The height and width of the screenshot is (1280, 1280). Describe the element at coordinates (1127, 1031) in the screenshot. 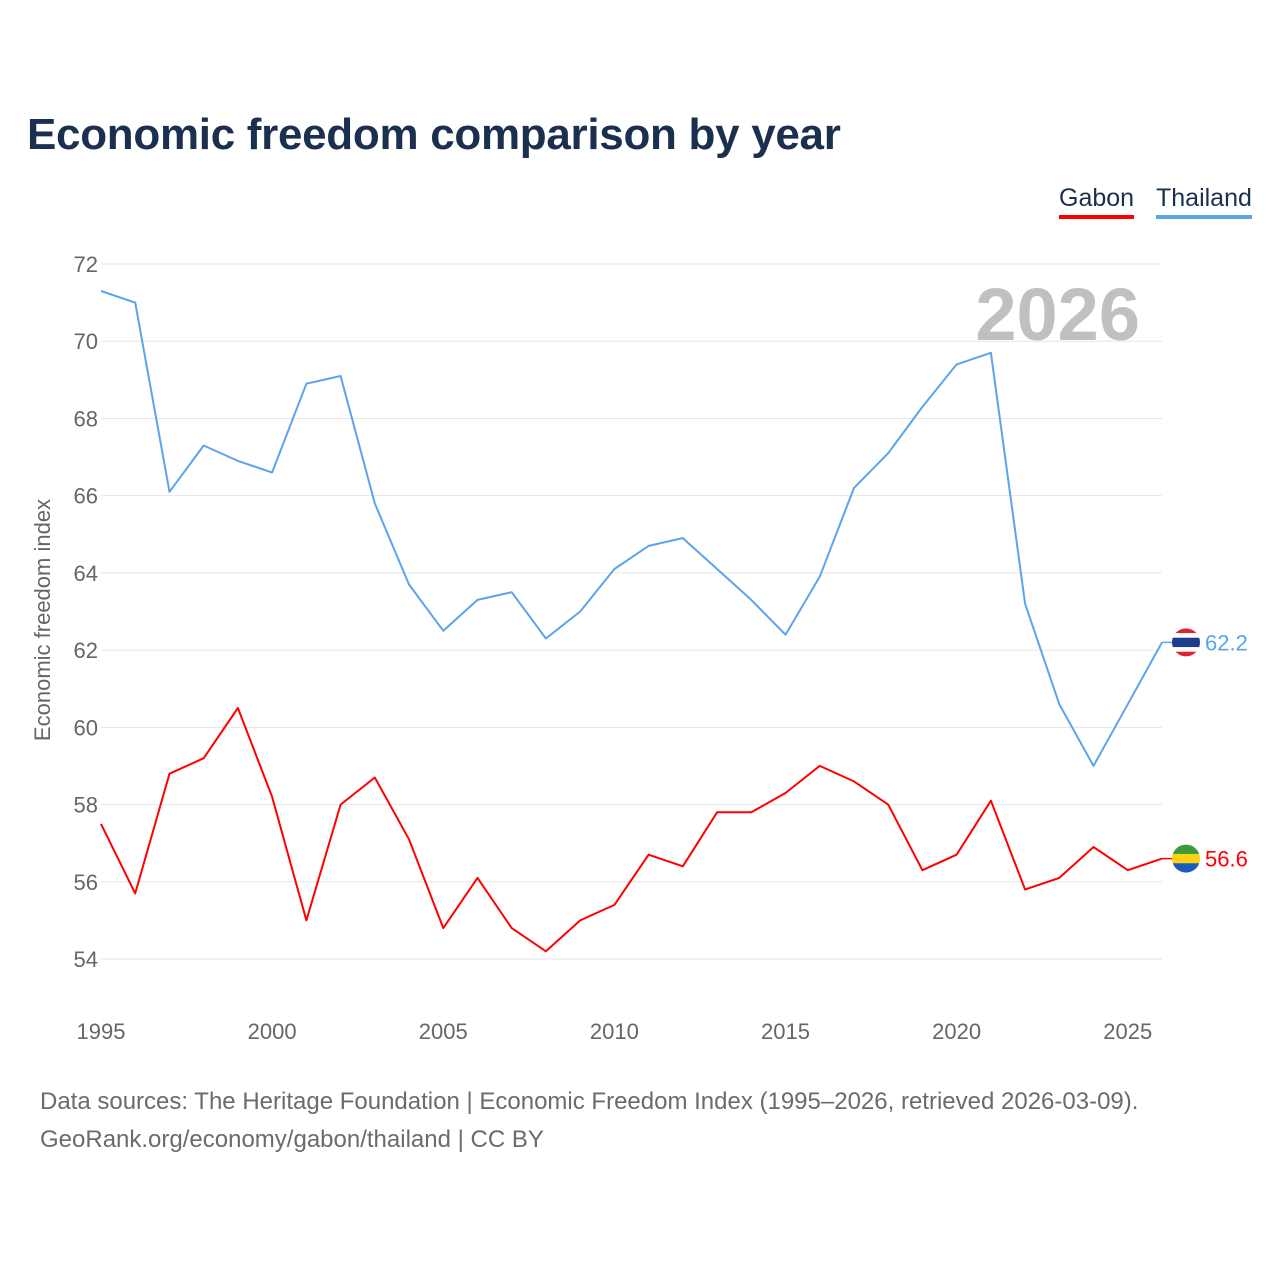

I see `x-tick-label: 2025` at that location.